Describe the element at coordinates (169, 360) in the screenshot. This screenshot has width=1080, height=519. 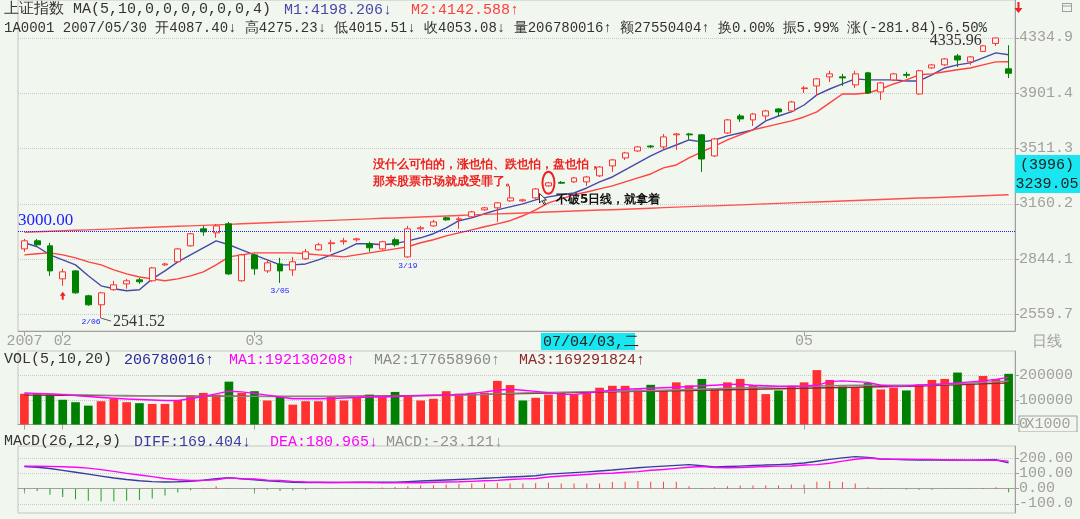
I see `annotation: 206780016↑` at that location.